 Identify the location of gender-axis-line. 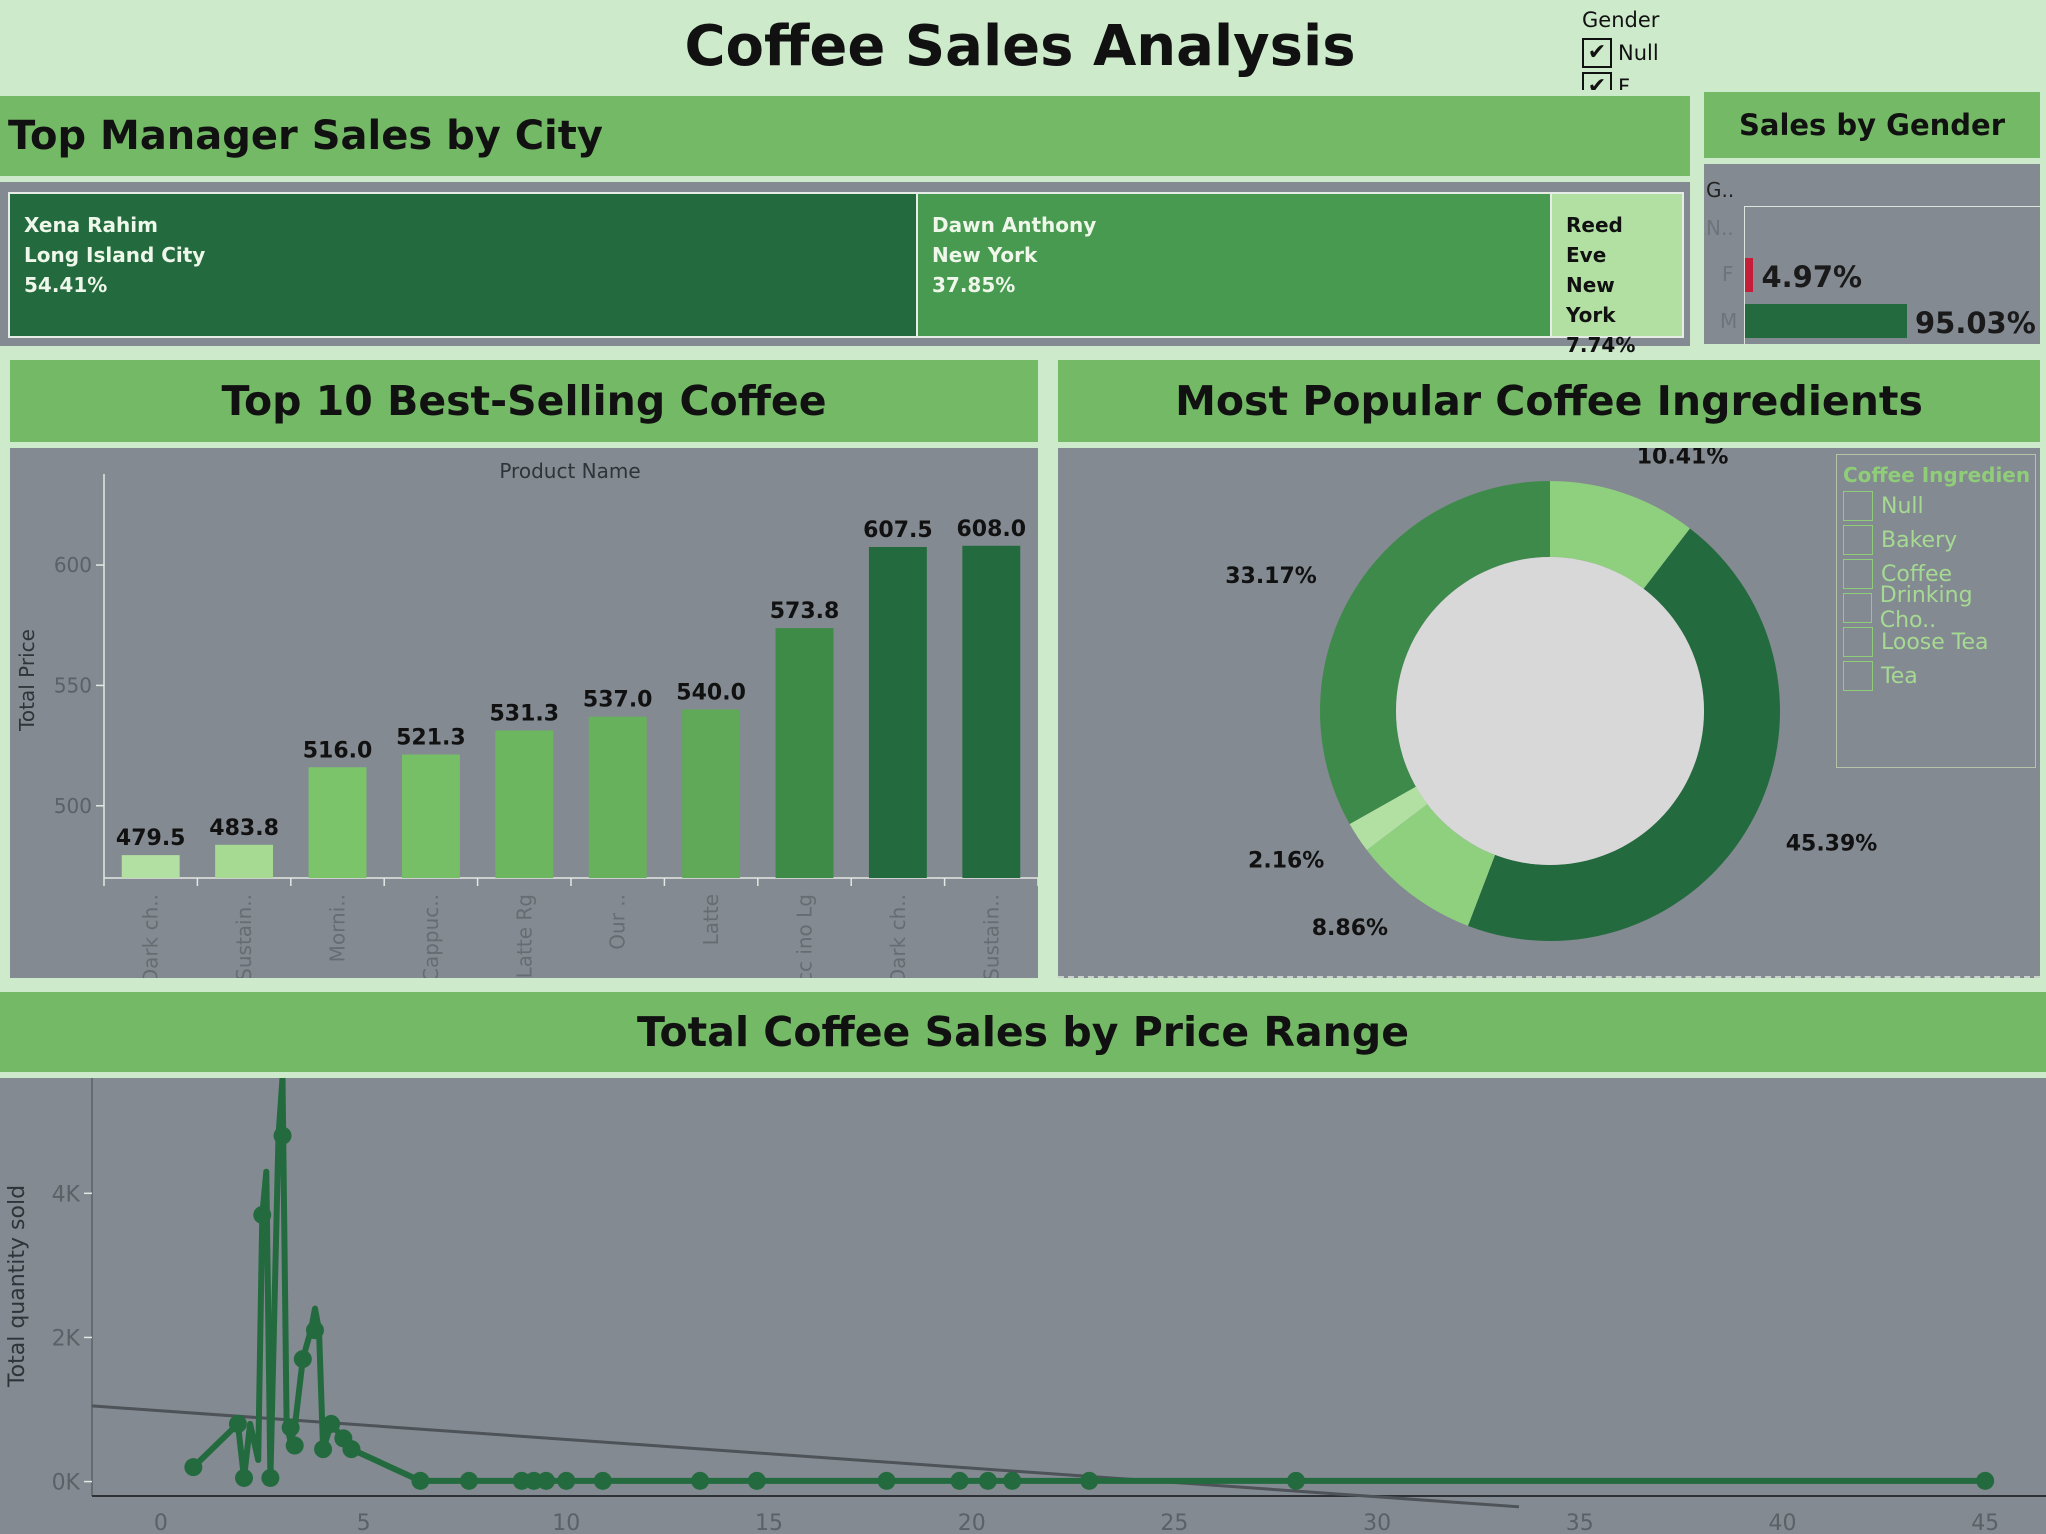
(1744, 275).